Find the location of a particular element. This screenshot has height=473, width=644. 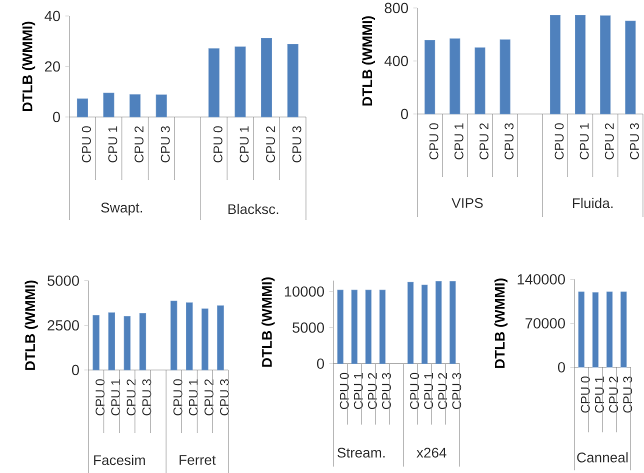

y-tick-label: 40 is located at coordinates (52, 16).